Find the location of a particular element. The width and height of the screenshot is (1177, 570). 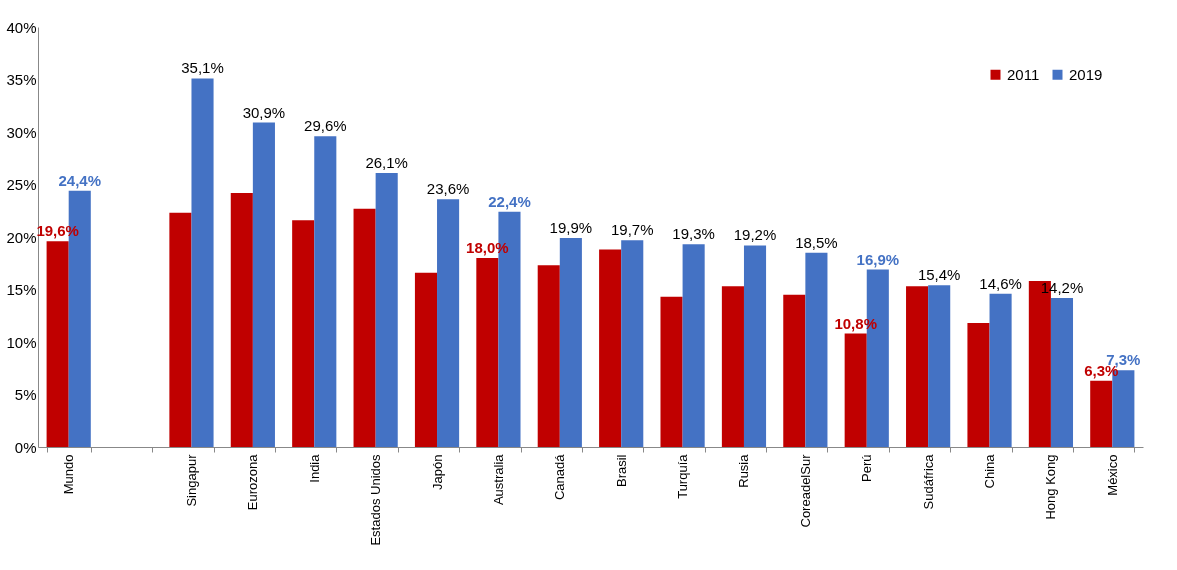

data-label: 23,6% is located at coordinates (448, 189).